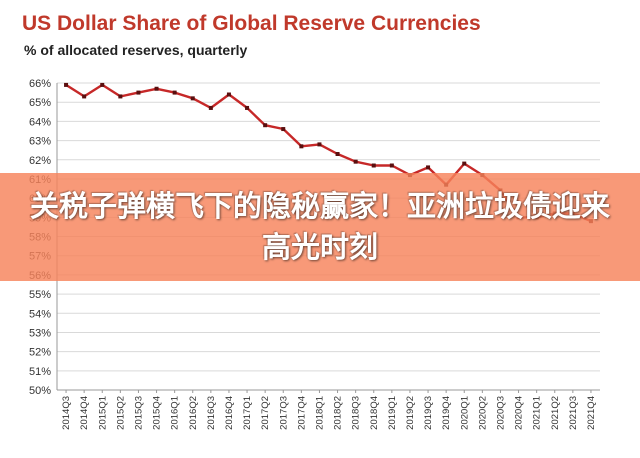 The height and width of the screenshot is (458, 640). Describe the element at coordinates (283, 413) in the screenshot. I see `x-tick-label: 2017Q3` at that location.